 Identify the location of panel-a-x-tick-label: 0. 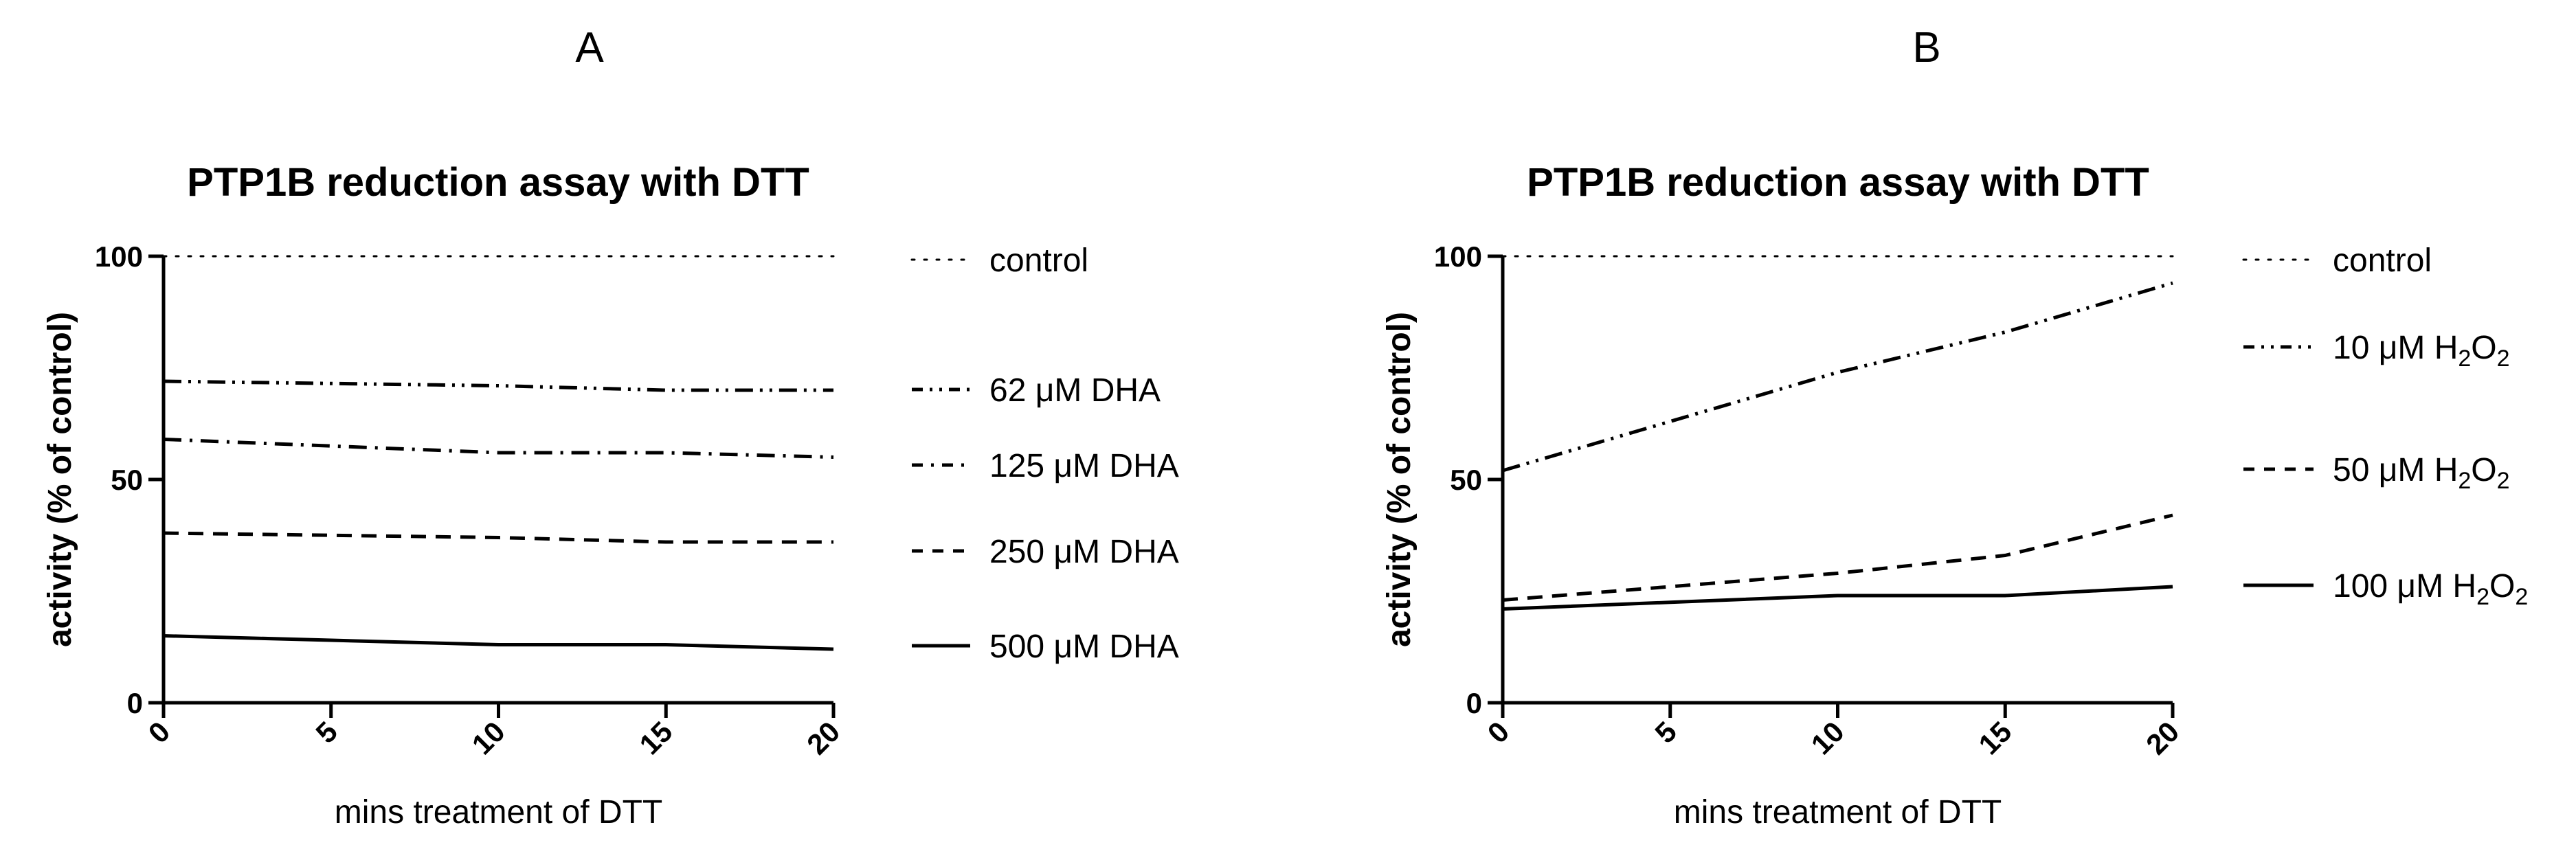
(159, 732).